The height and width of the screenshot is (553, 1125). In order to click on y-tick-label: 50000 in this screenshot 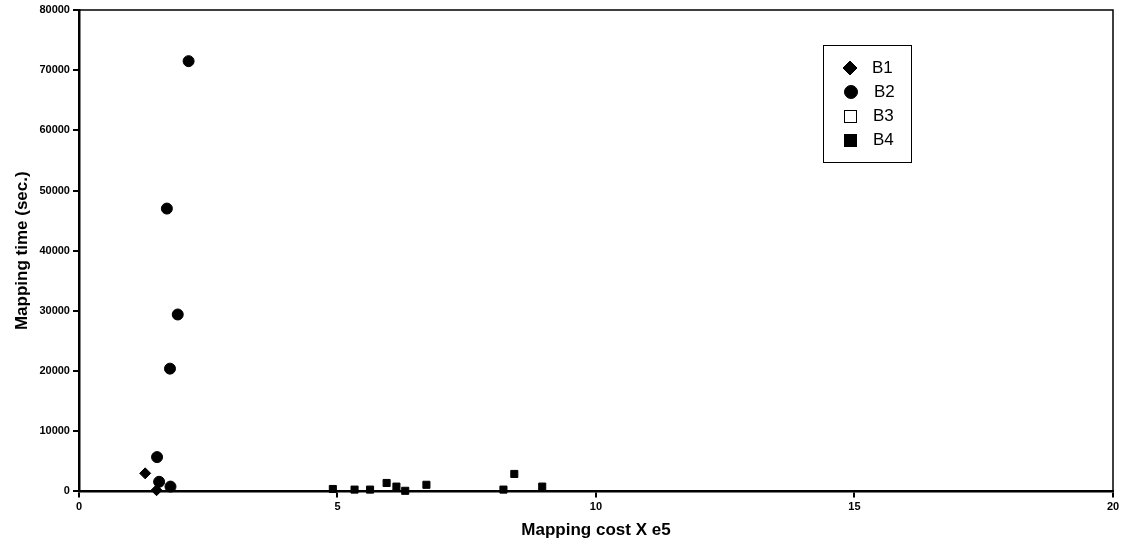, I will do `click(54, 189)`.